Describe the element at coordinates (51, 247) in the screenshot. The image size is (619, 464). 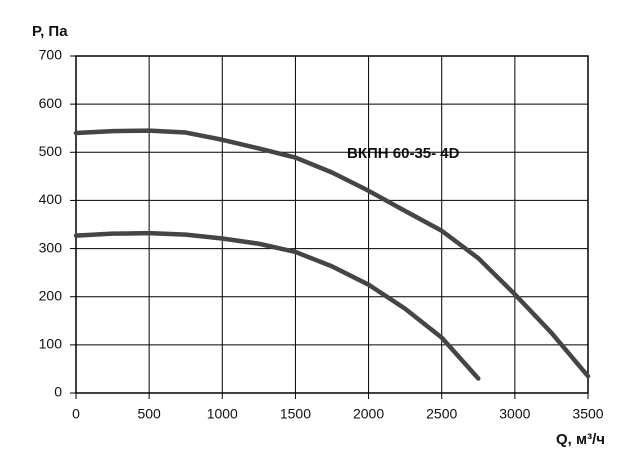
I see `y-tick-label: 300` at that location.